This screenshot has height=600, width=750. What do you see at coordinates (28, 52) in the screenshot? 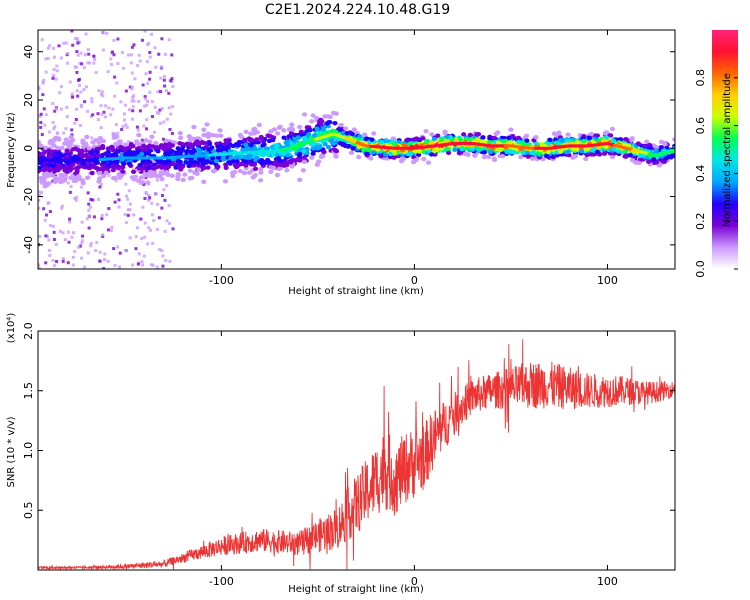
I see `spectrogram-ytick-label: 40` at bounding box center [28, 52].